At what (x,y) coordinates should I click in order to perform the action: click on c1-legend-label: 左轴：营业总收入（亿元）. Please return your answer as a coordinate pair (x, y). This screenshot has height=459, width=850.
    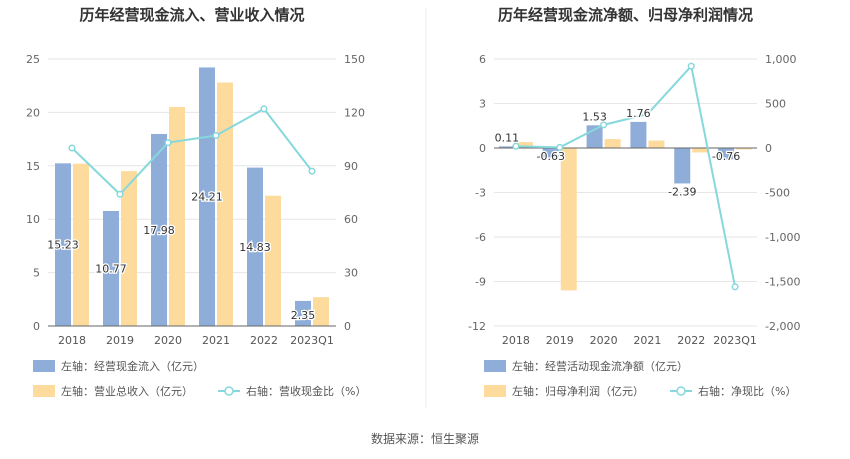
    Looking at the image, I should click on (127, 391).